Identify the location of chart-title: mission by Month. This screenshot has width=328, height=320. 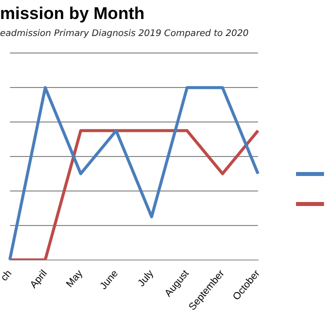
(72, 13).